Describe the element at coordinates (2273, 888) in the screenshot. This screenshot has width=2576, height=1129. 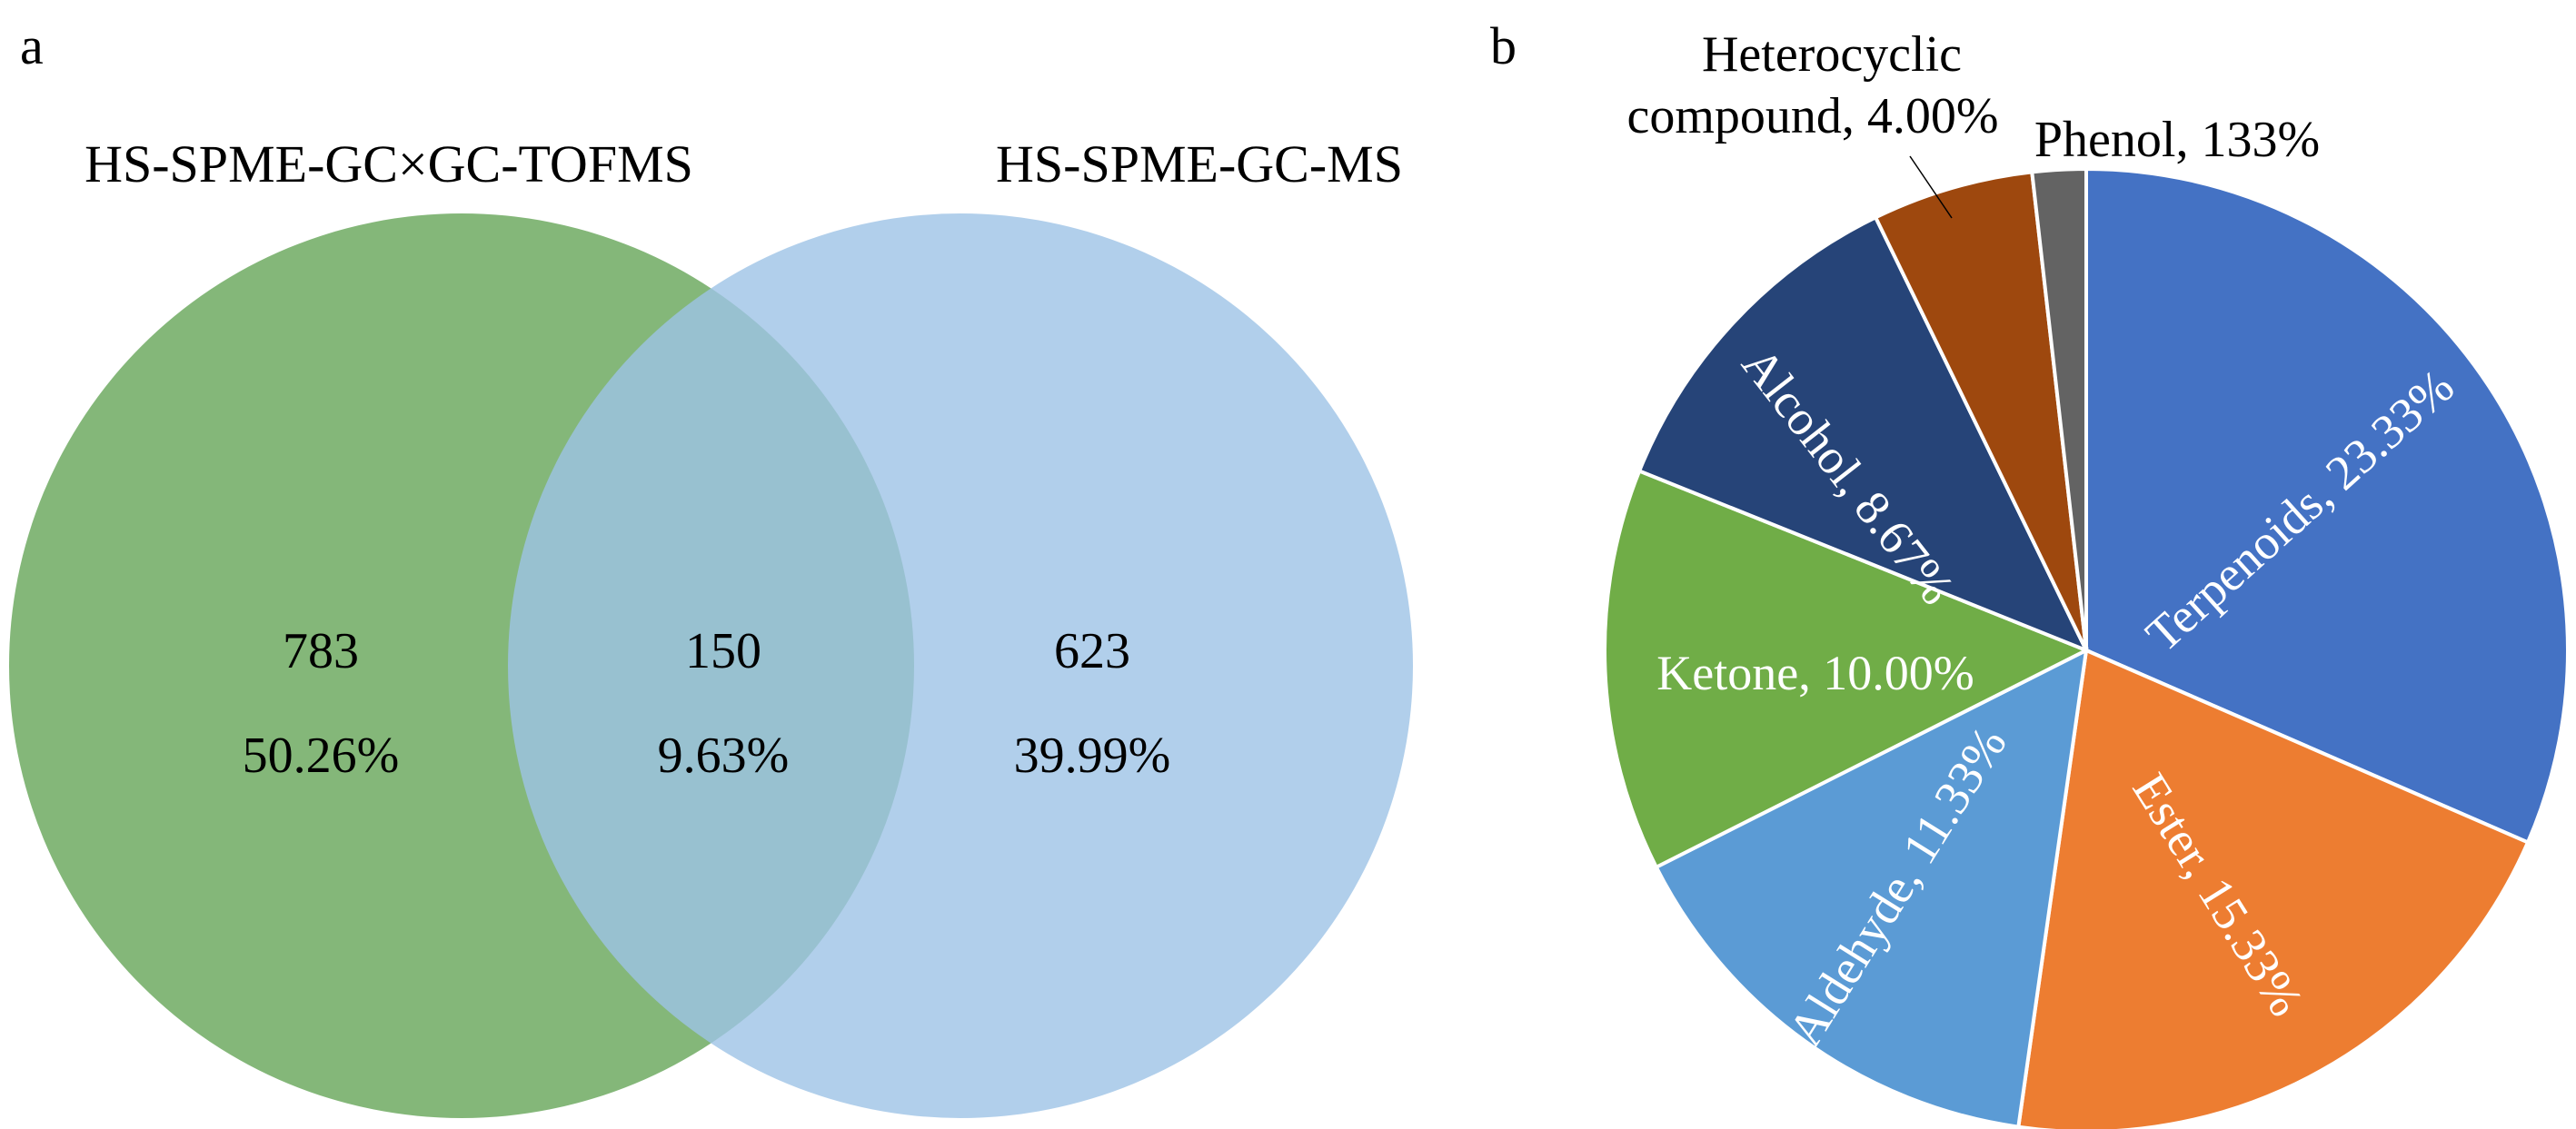
I see `pie-slice-ester` at that location.